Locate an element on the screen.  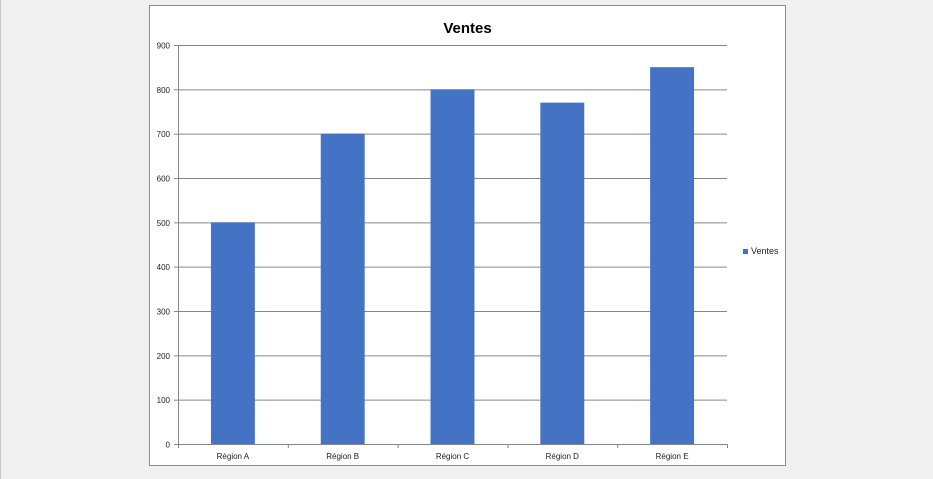
window-edge is located at coordinates (0, 239).